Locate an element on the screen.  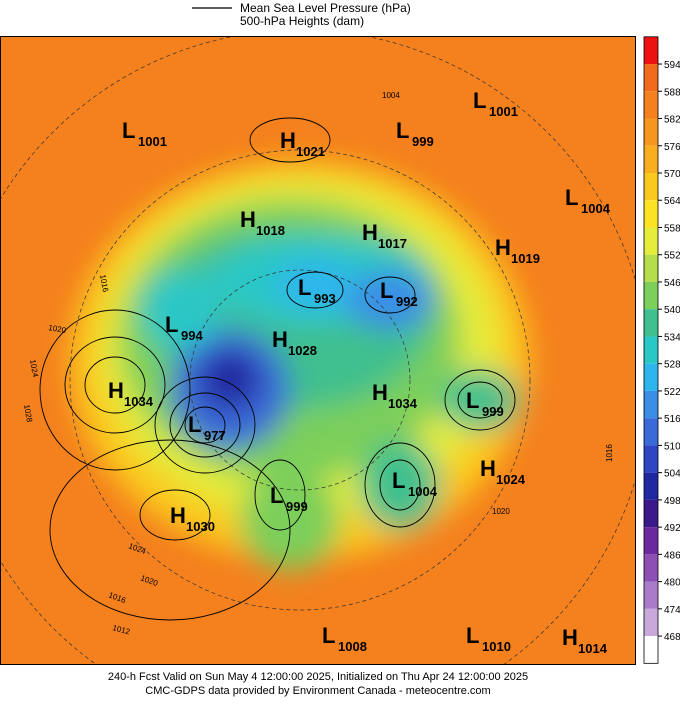
colorbar-tick-label: 510 is located at coordinates (672, 446).